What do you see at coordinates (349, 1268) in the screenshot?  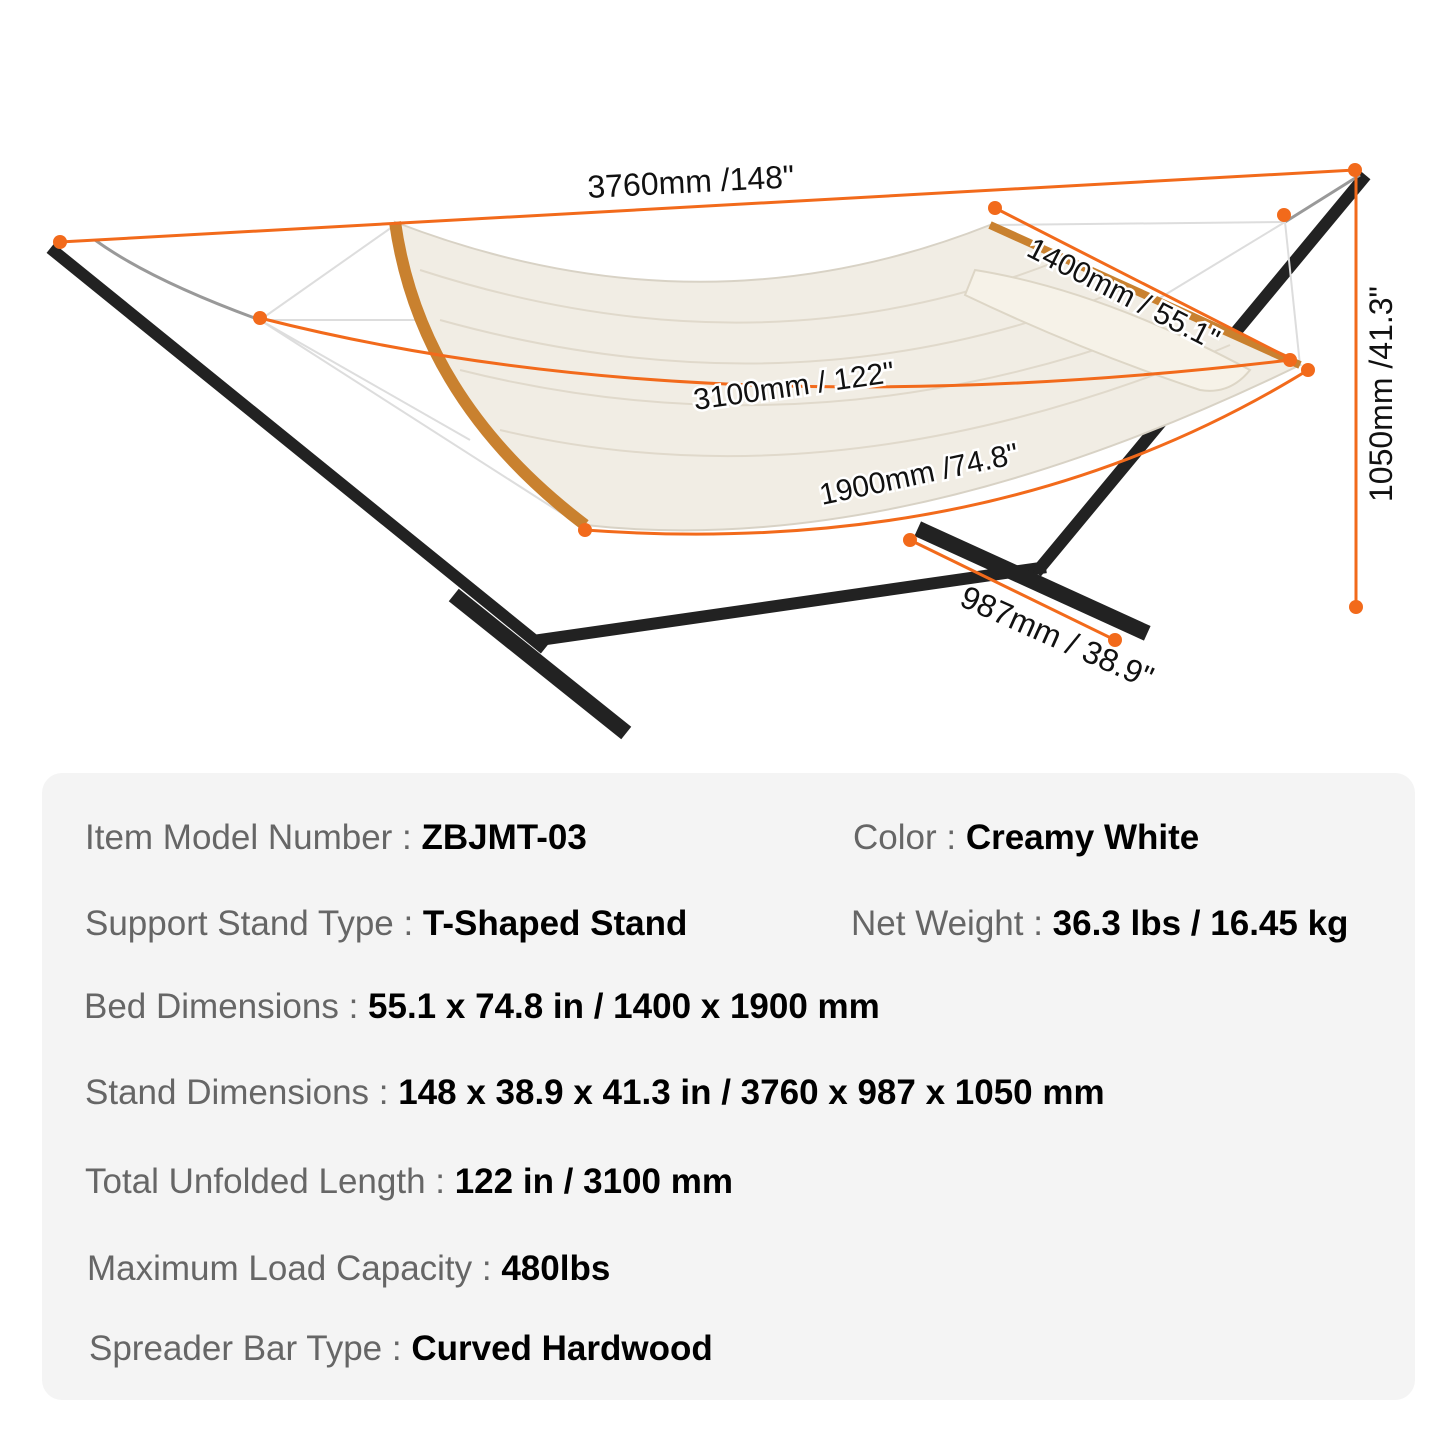 I see `spec-load-capacity: Maximum Load Capacity : 480lbs` at bounding box center [349, 1268].